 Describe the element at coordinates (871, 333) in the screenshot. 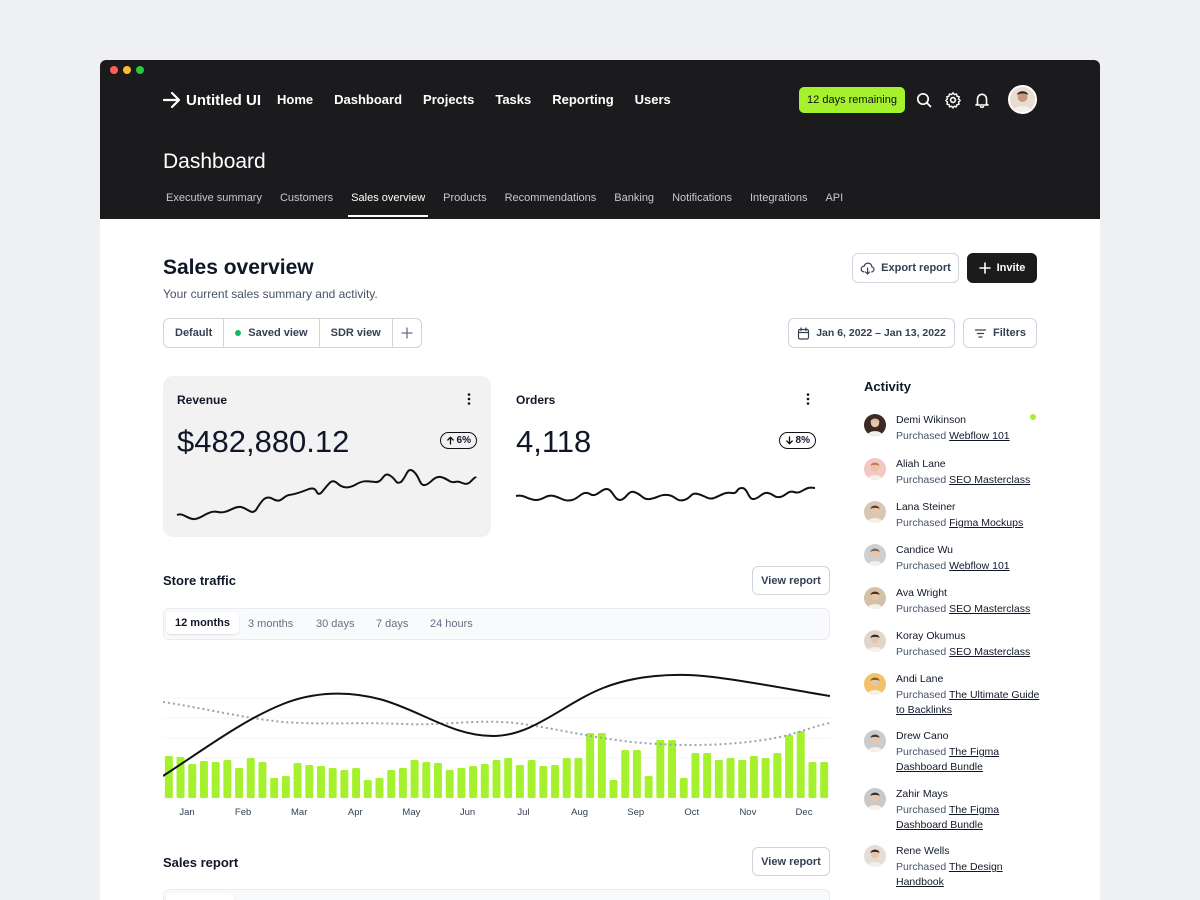

I see `date-range-picker: Jan 6, 2022 – Jan 13, 2022` at that location.